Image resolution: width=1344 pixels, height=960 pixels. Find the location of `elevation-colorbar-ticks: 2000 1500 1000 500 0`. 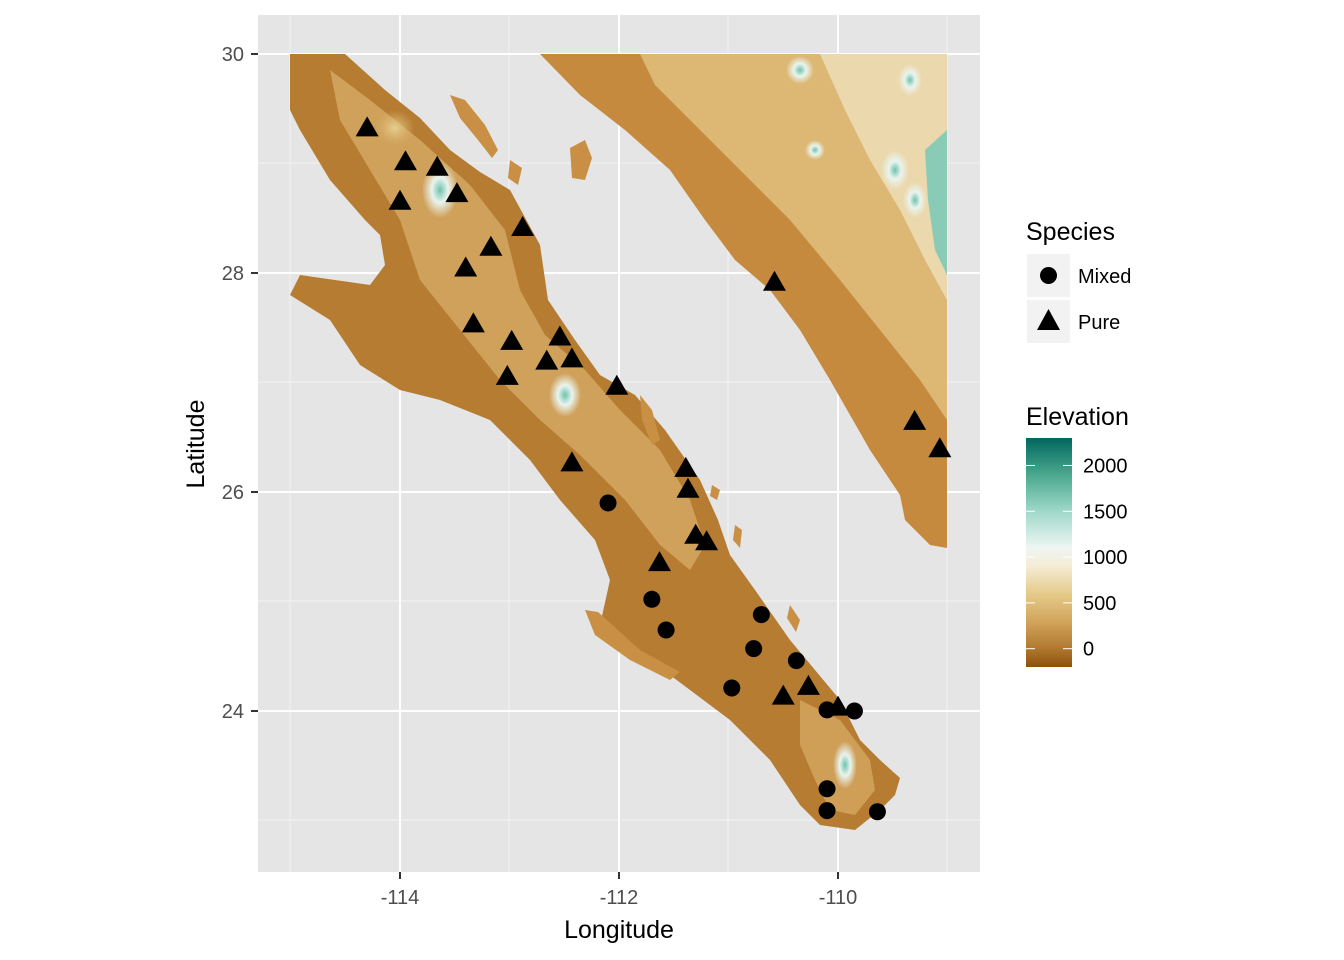

elevation-colorbar-ticks: 2000 1500 1000 500 0 is located at coordinates (1077, 558).